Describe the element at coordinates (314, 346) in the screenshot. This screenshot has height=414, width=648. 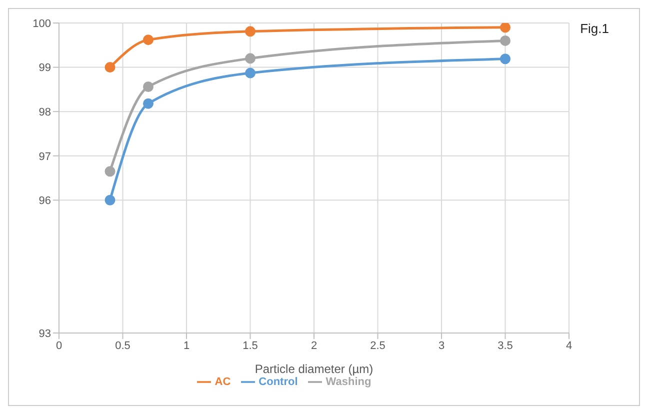
I see `x-tick-label: 2` at that location.